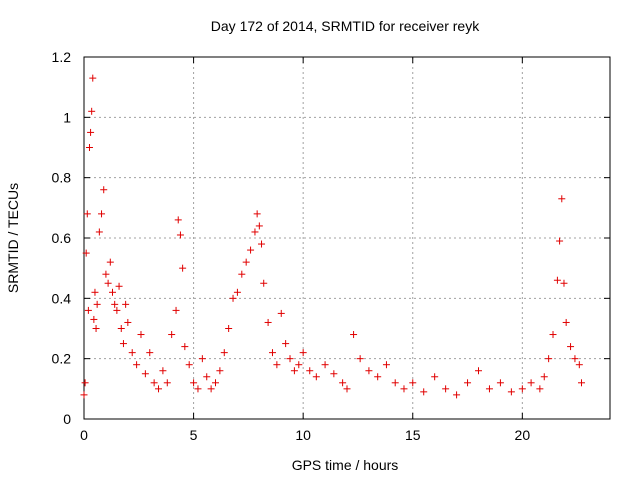 Image resolution: width=640 pixels, height=480 pixels. Describe the element at coordinates (523, 435) in the screenshot. I see `x-tick-label: 20` at that location.